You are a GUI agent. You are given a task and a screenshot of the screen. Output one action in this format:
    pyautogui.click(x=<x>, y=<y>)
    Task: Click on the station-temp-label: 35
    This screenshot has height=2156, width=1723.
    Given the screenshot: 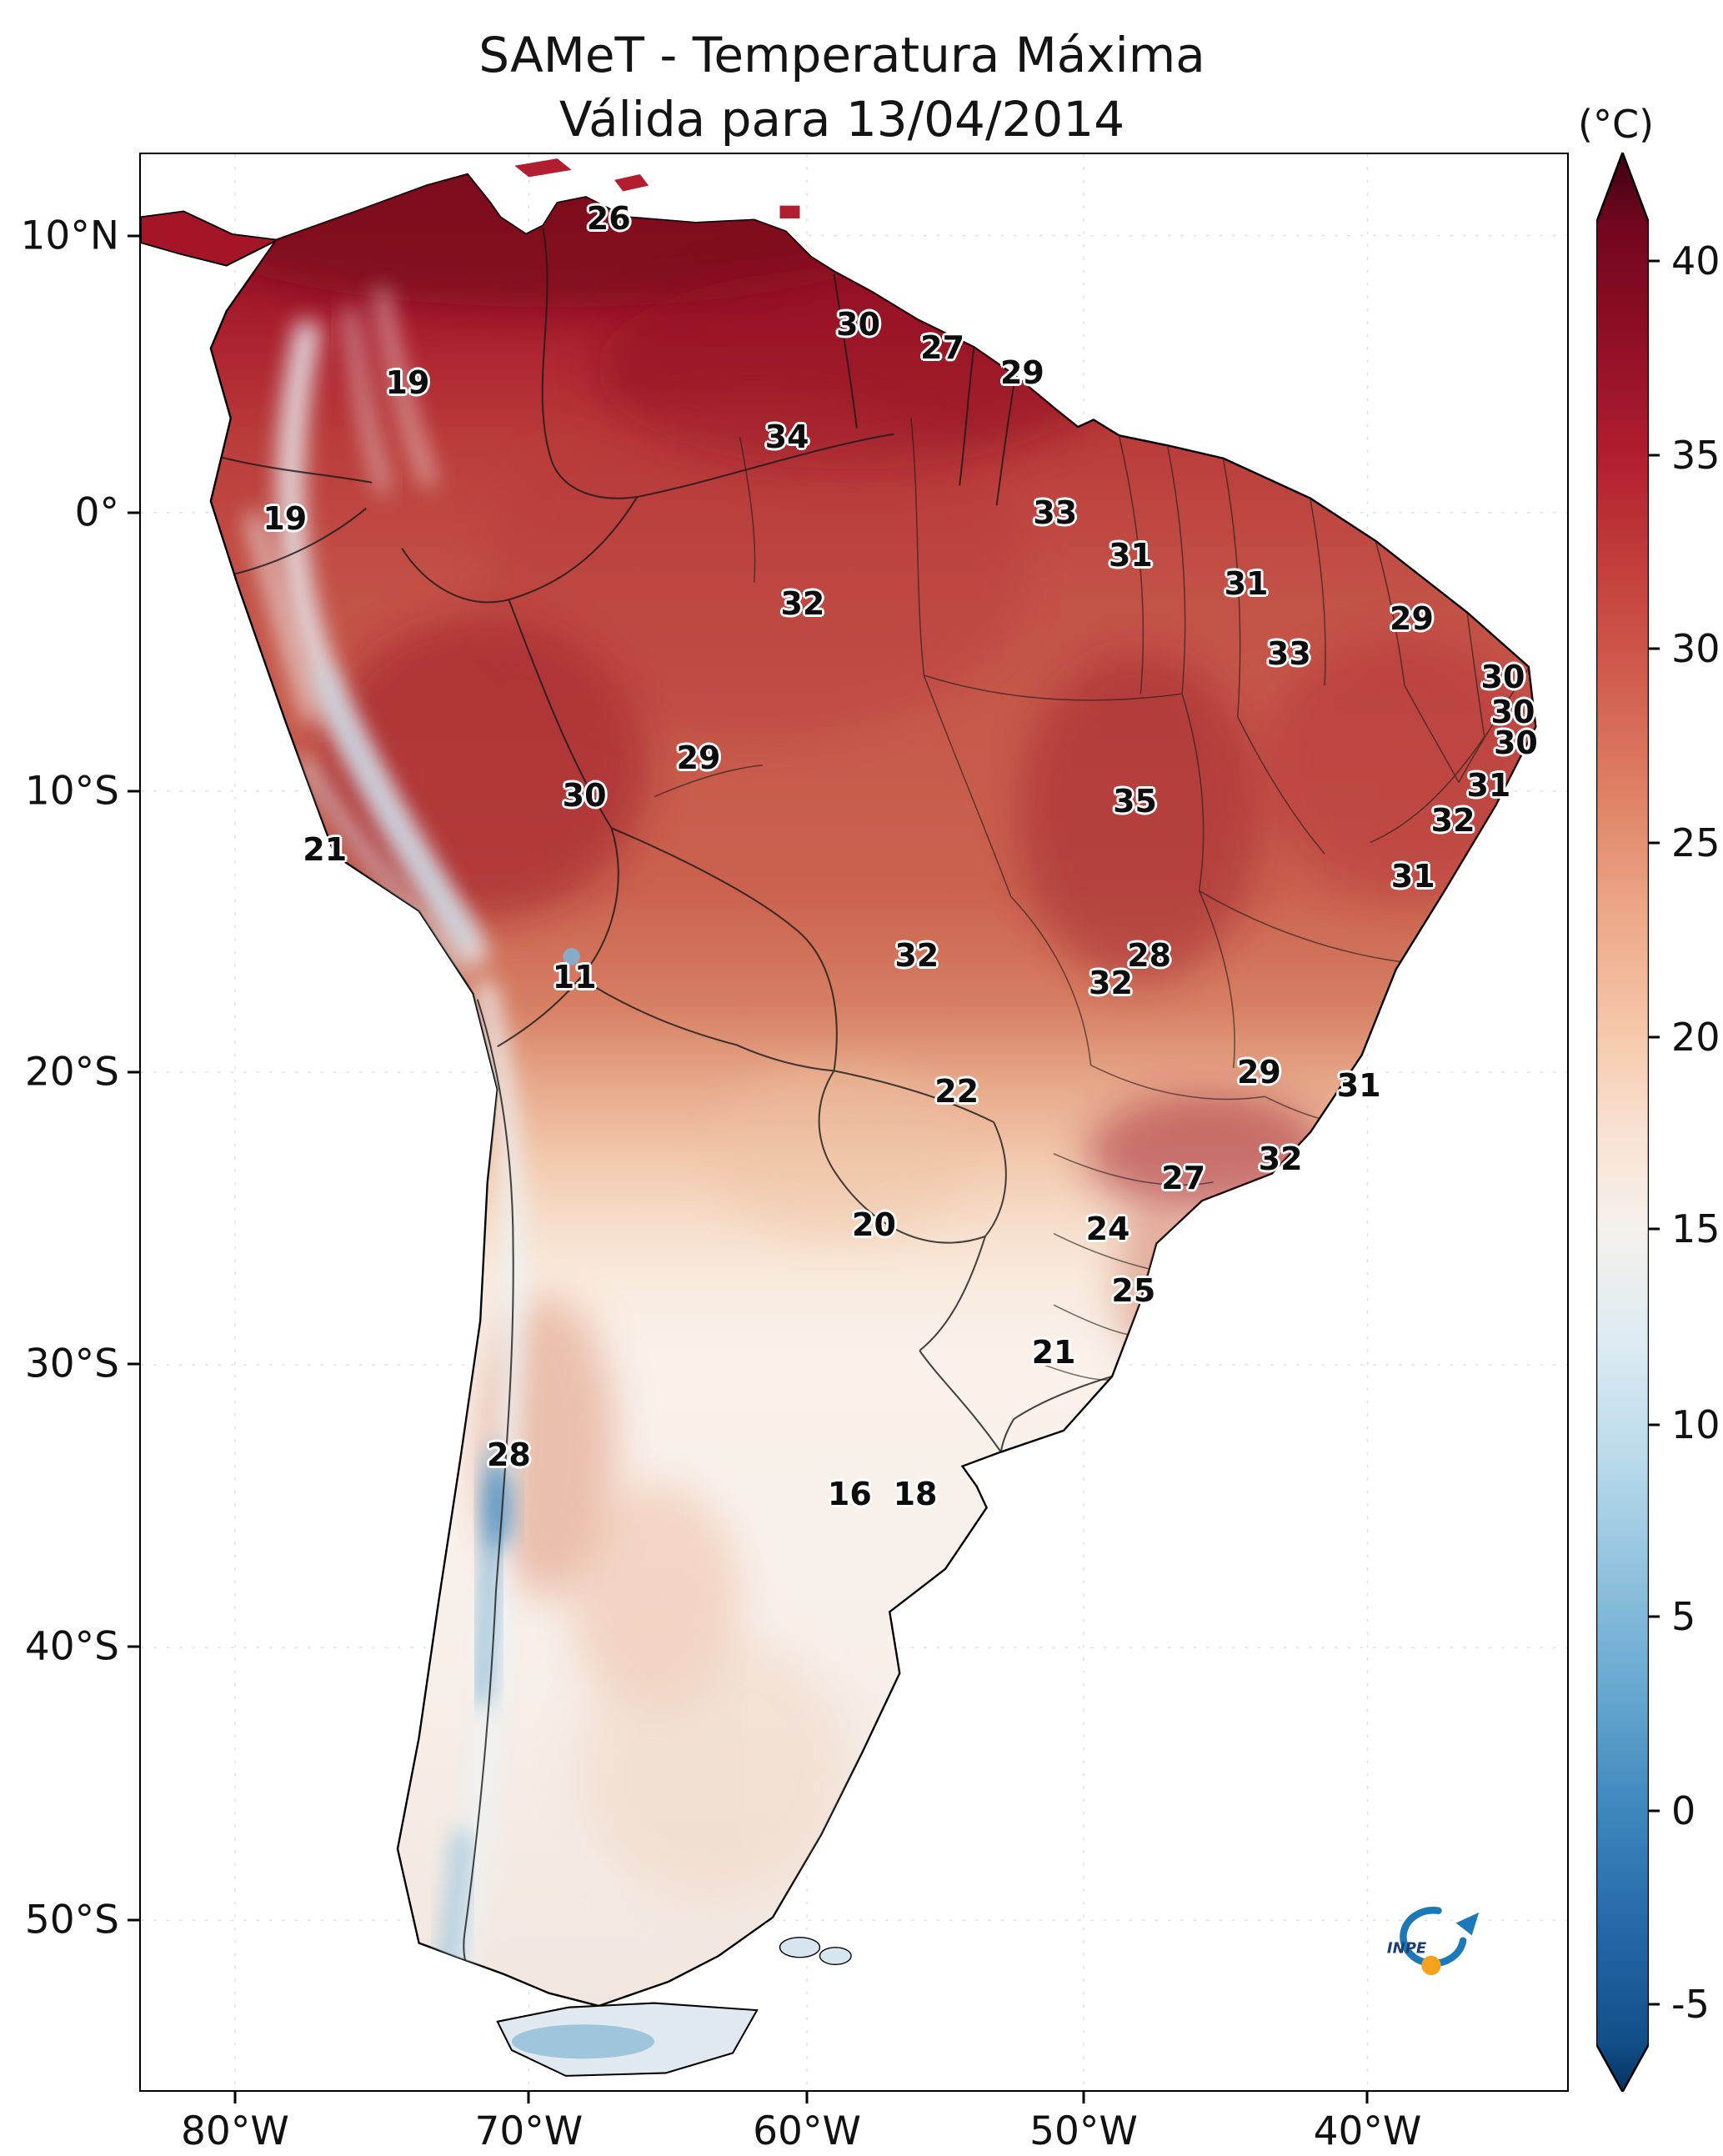 What is the action you would take?
    pyautogui.click(x=1135, y=801)
    